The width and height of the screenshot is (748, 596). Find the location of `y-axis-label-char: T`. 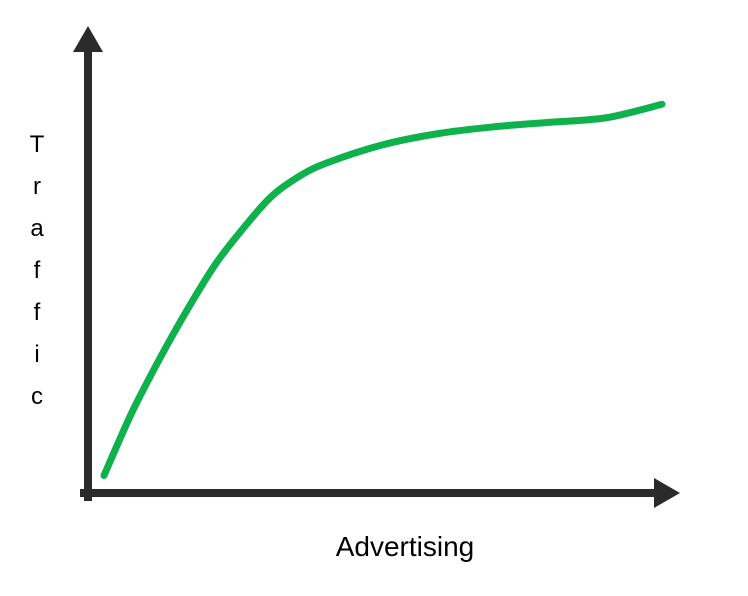

y-axis-label-char: T is located at coordinates (37, 144).